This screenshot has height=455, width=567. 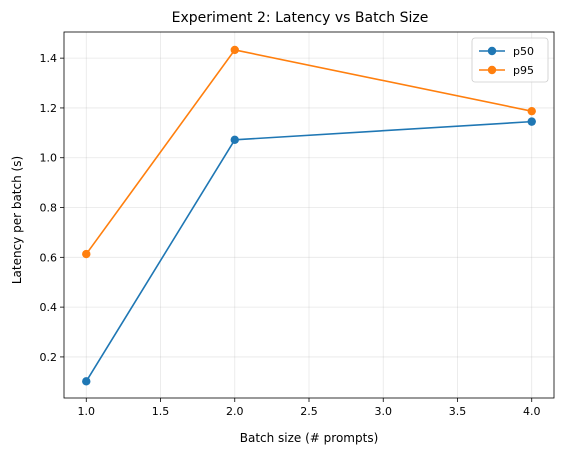 What do you see at coordinates (17, 220) in the screenshot?
I see `y-axis-label: Latency per batch (s)` at bounding box center [17, 220].